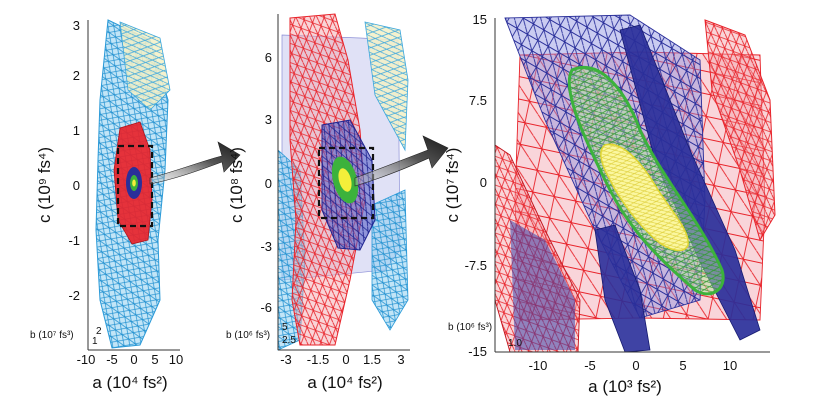 Image resolution: width=830 pixels, height=415 pixels. Describe the element at coordinates (76, 185) in the screenshot. I see `left-y-tick: 0` at that location.